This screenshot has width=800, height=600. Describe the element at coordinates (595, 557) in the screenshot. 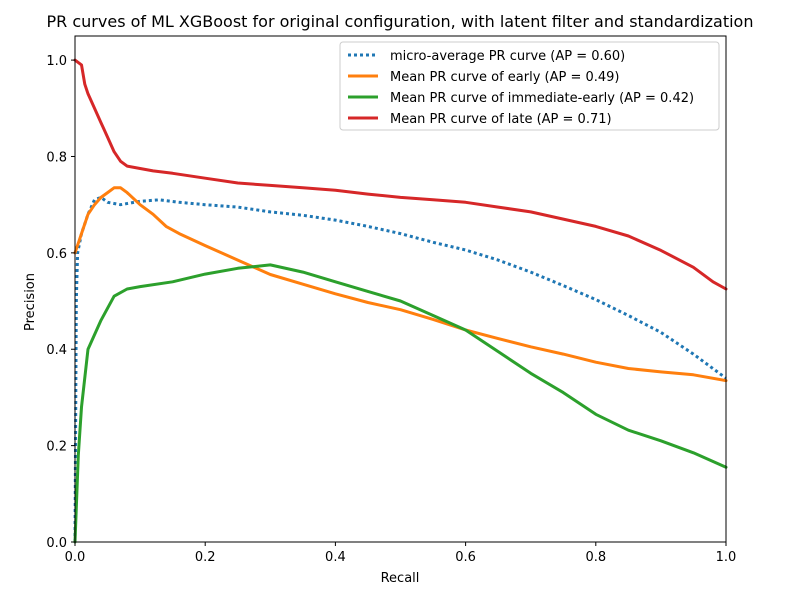

I see `x-tick-label: 0.8` at that location.